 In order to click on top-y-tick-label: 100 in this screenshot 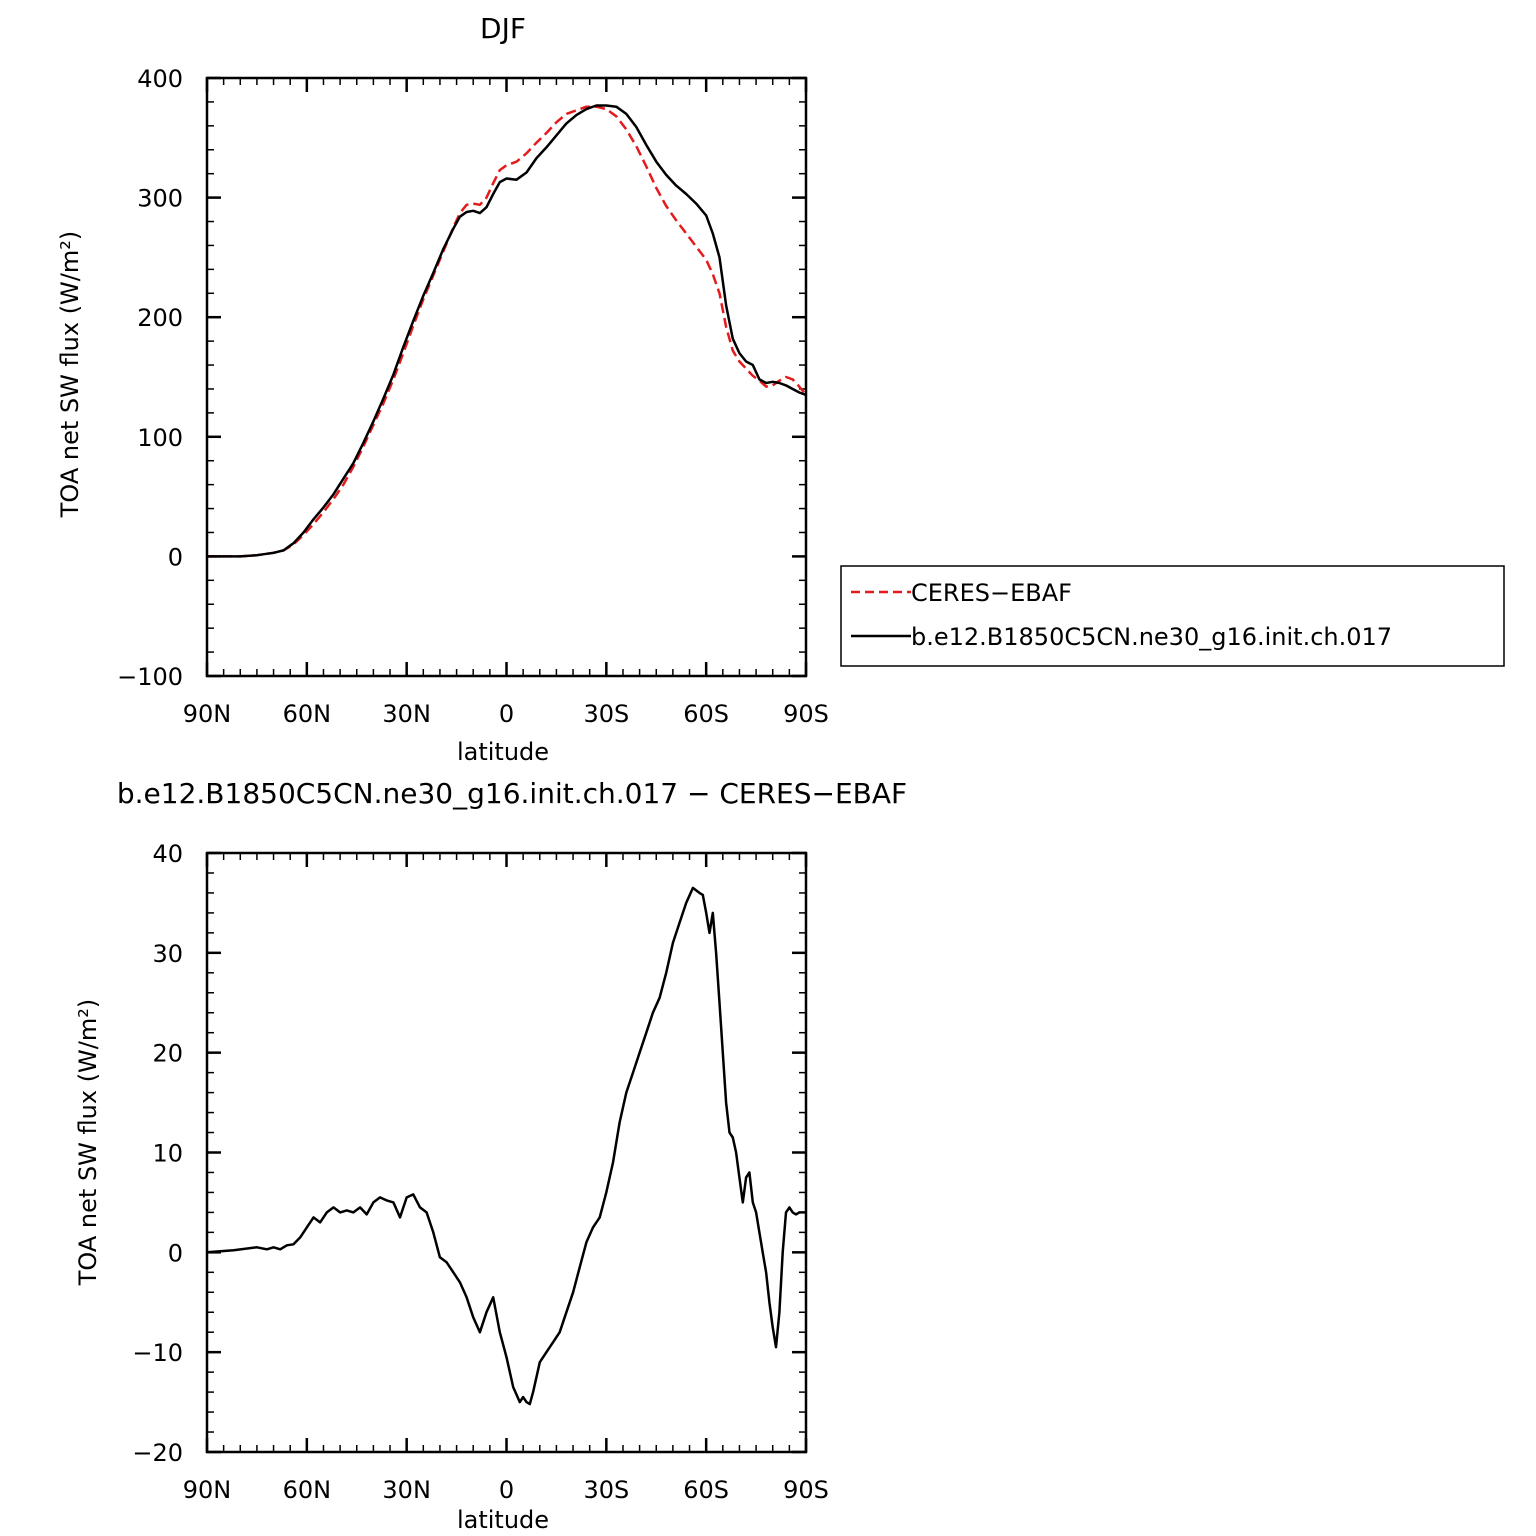, I will do `click(160, 438)`.